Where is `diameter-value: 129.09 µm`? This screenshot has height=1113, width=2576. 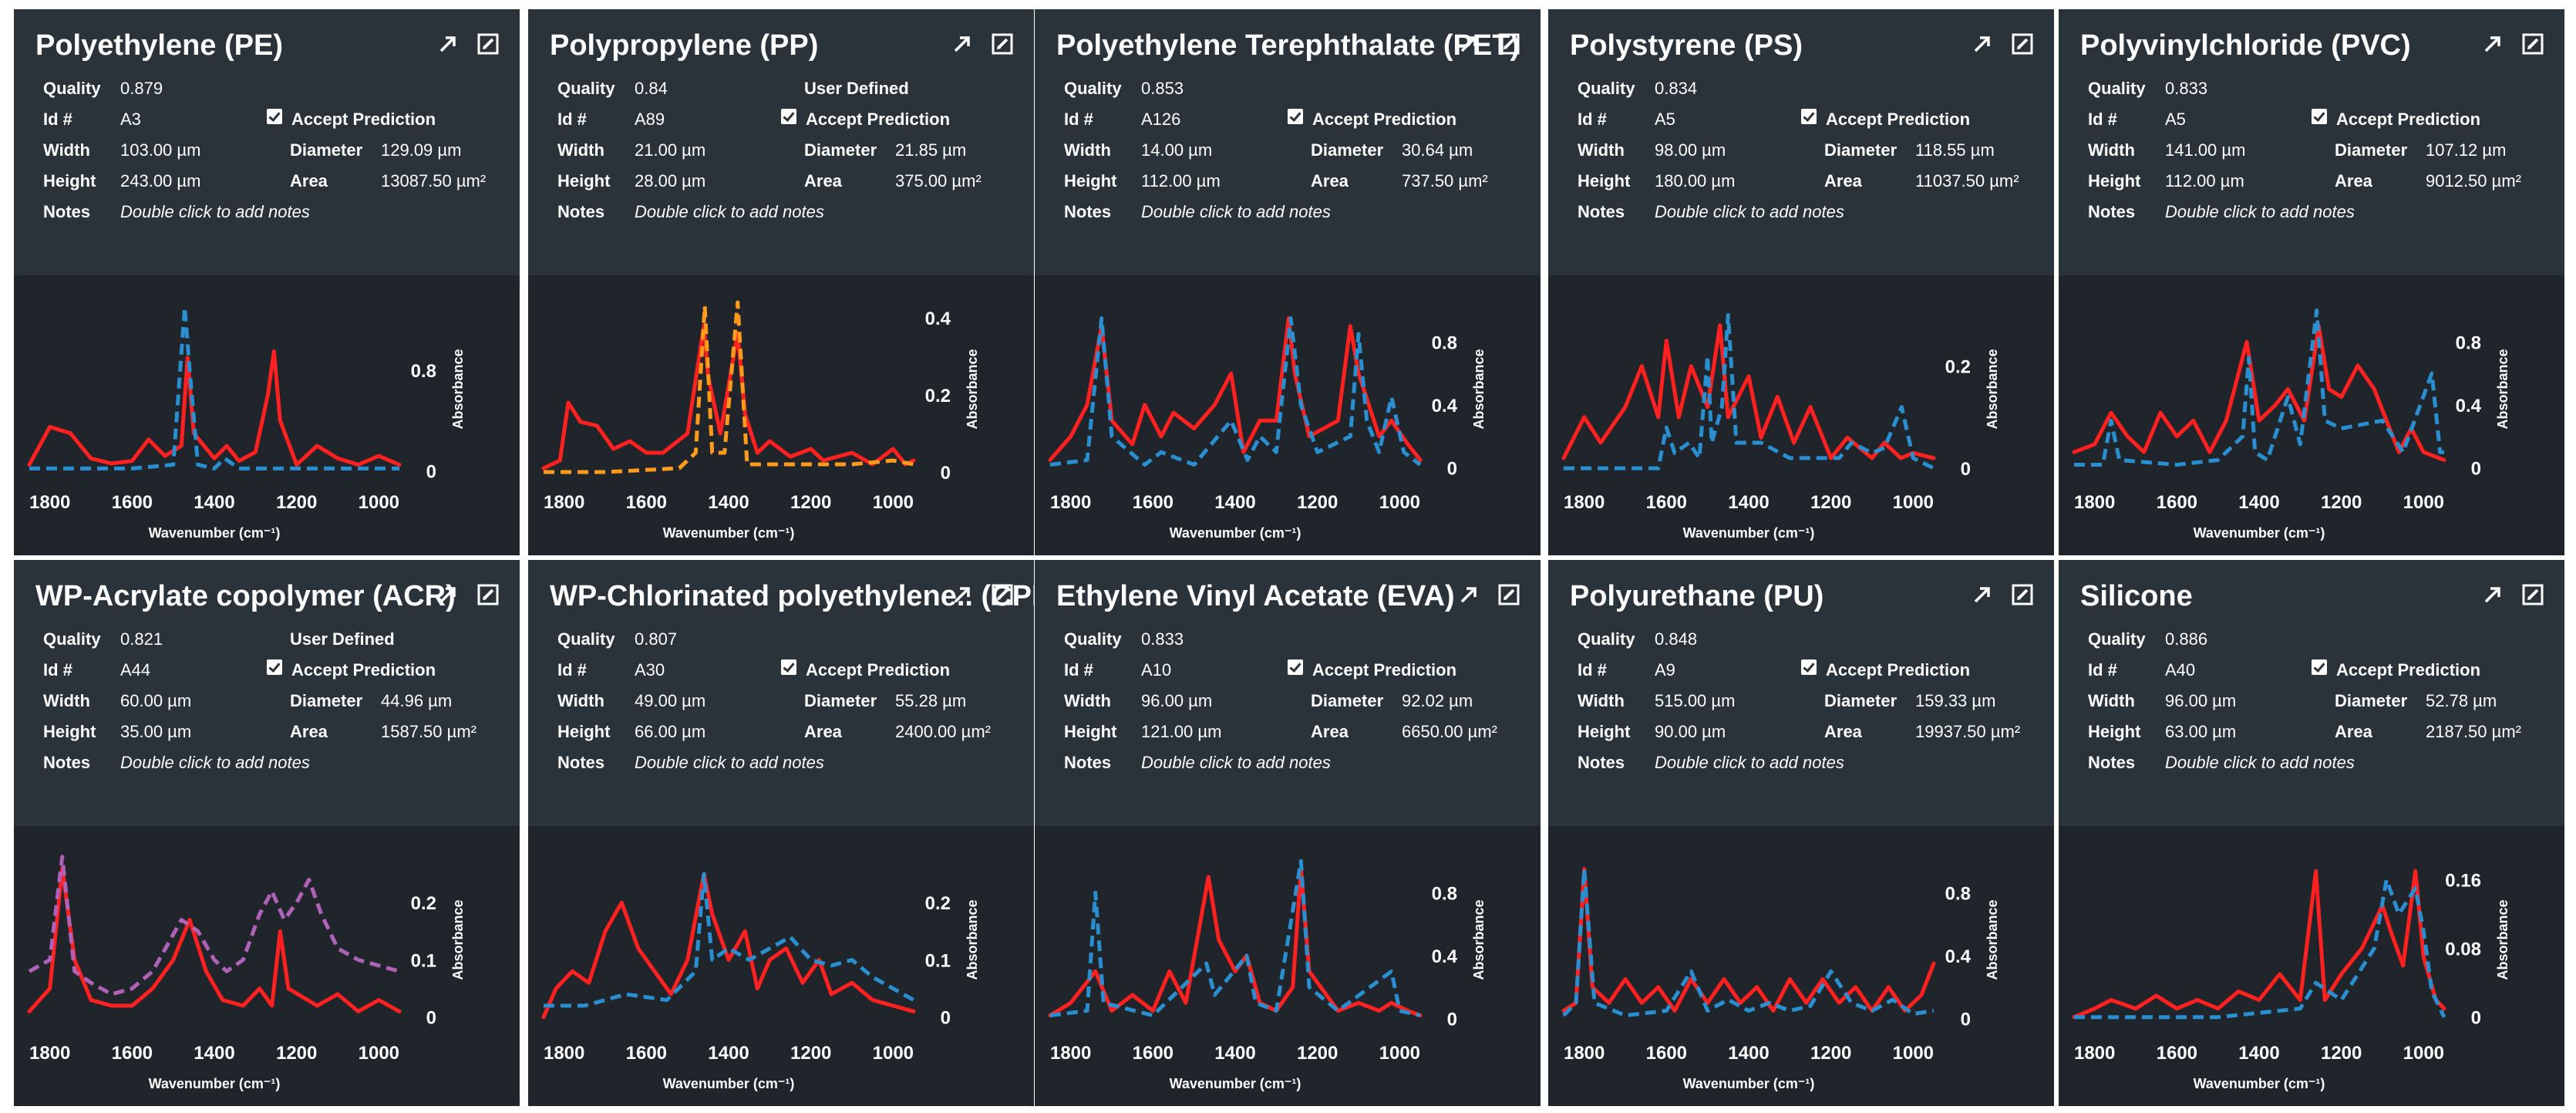 diameter-value: 129.09 µm is located at coordinates (422, 150).